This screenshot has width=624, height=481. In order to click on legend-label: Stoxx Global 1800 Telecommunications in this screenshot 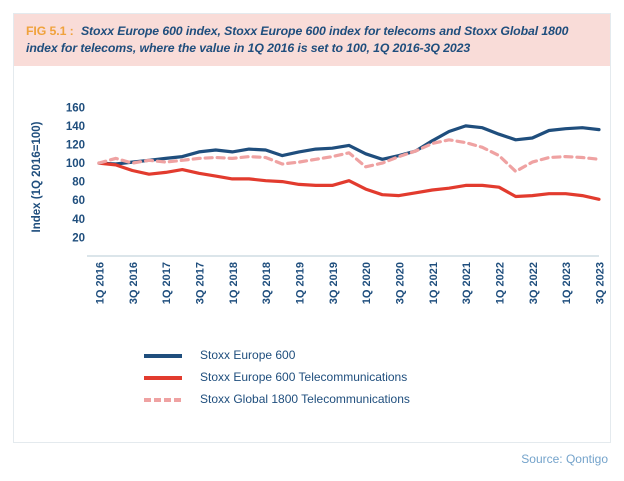, I will do `click(305, 399)`.